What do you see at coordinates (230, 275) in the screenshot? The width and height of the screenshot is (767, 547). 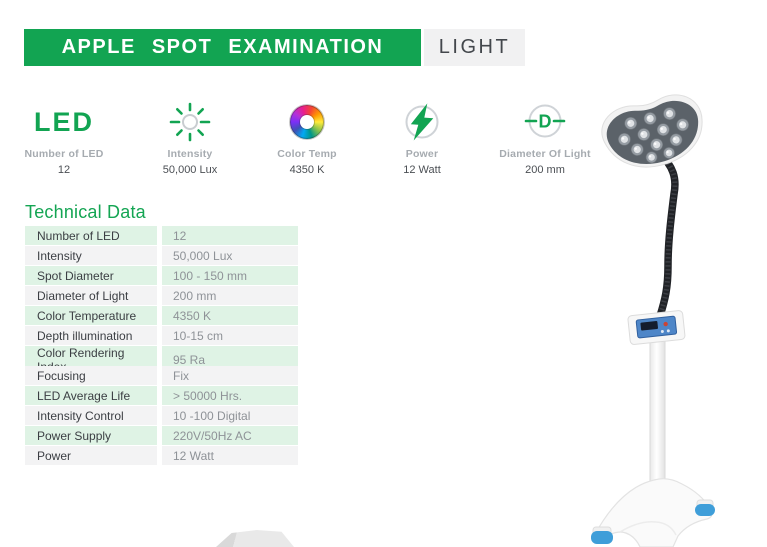 I see `row-value: 100 - 150 mm` at bounding box center [230, 275].